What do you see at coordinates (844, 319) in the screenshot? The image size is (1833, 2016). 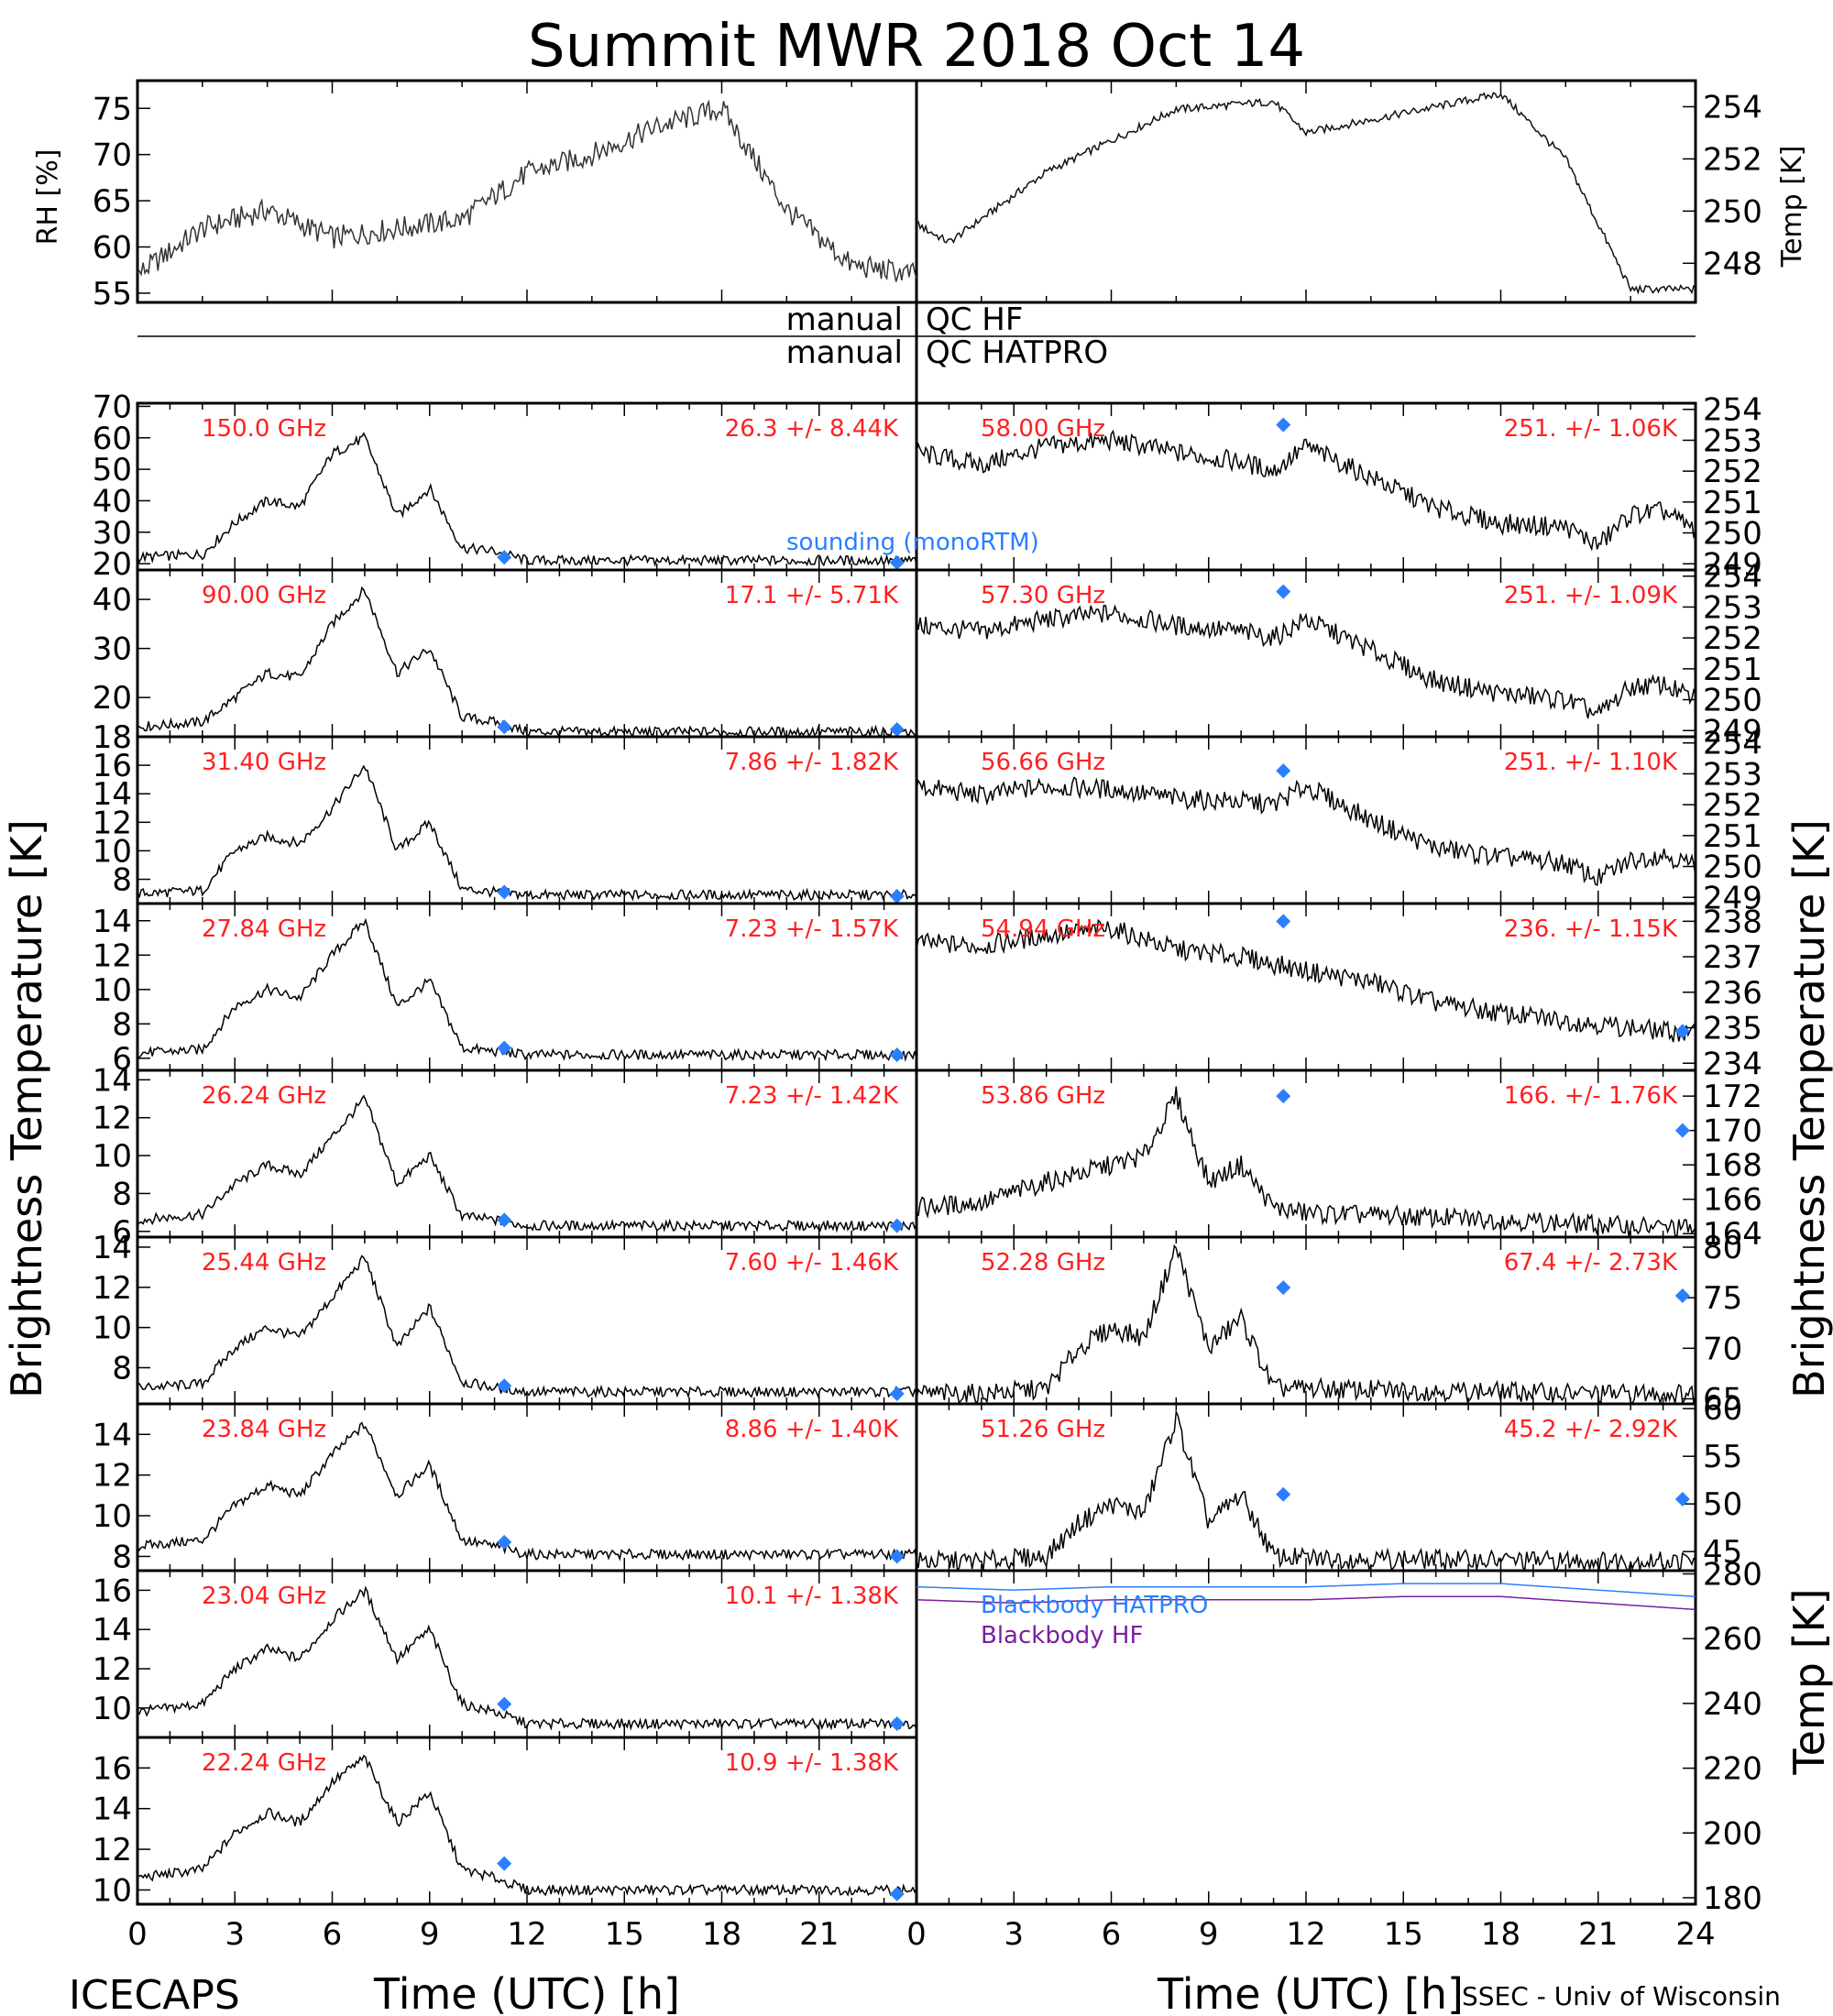 I see `qc-left-1: manual` at bounding box center [844, 319].